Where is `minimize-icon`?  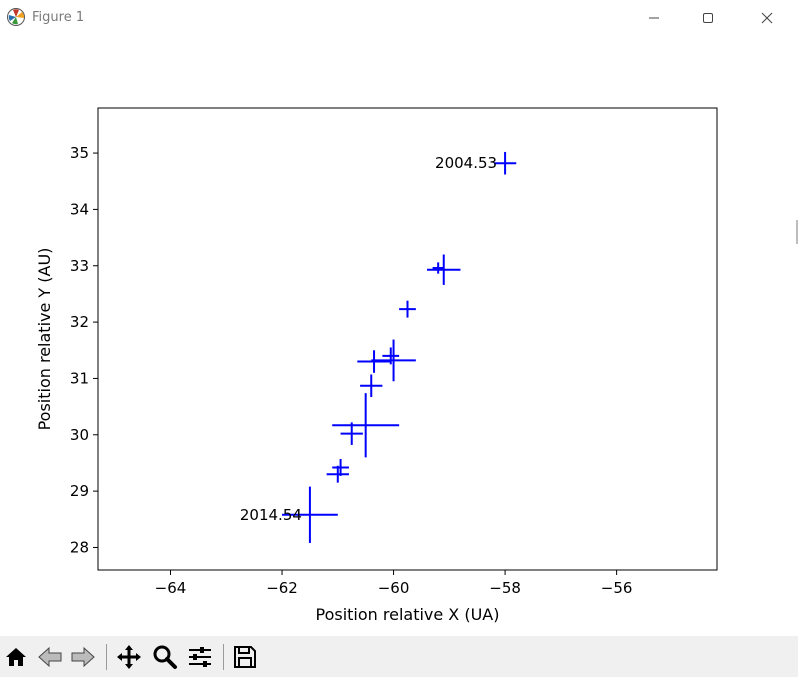
minimize-icon is located at coordinates (654, 18).